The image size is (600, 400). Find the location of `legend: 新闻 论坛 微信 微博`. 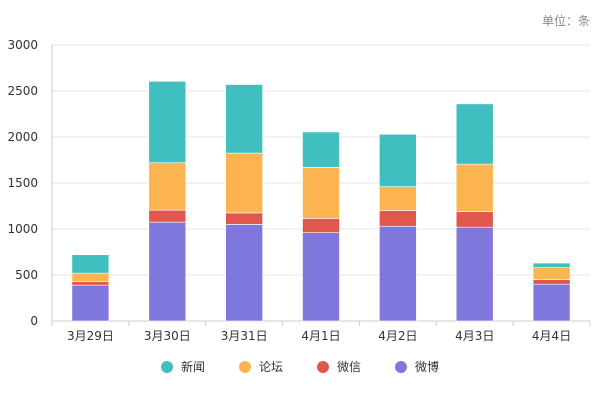

legend: 新闻 论坛 微信 微博 is located at coordinates (300, 366).